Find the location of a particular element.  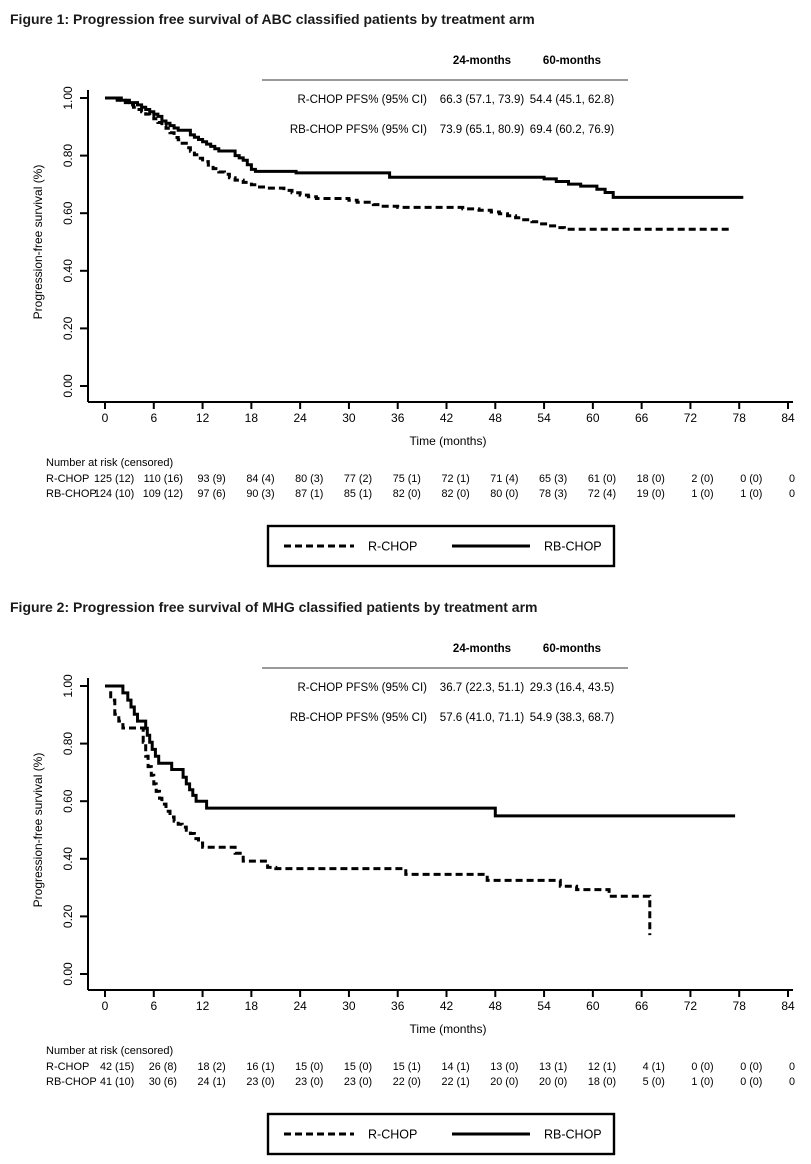

risk-count: 109 is located at coordinates (152, 494).